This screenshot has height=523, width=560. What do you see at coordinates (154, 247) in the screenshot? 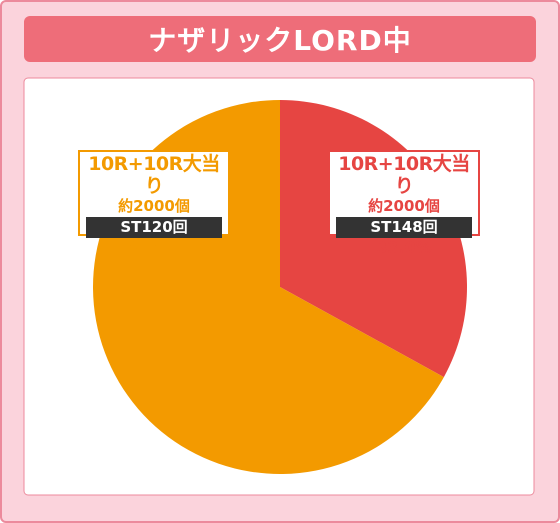
I see `slice-percent: 67.0%` at bounding box center [154, 247].